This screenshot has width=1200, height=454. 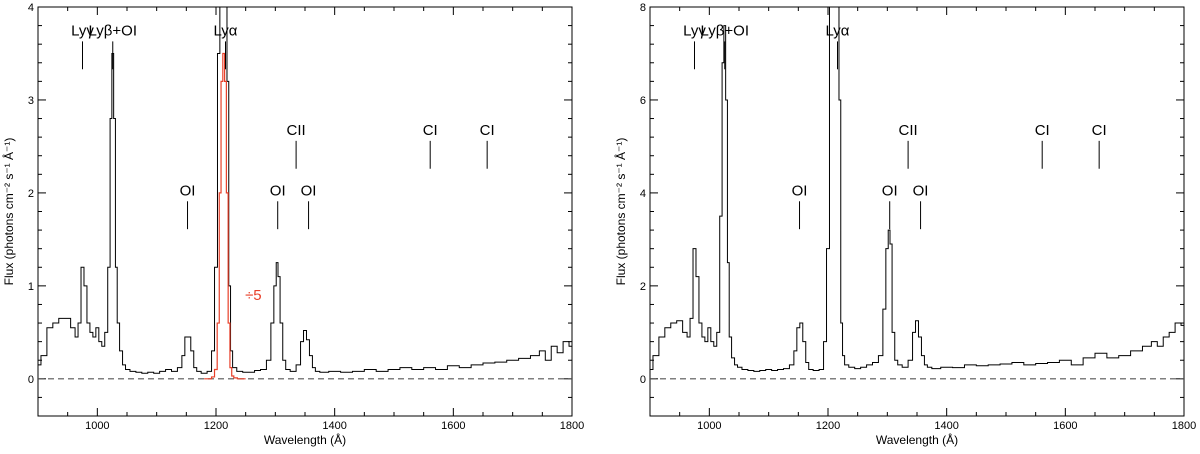 I want to click on y-tick-label: 8, so click(x=643, y=8).